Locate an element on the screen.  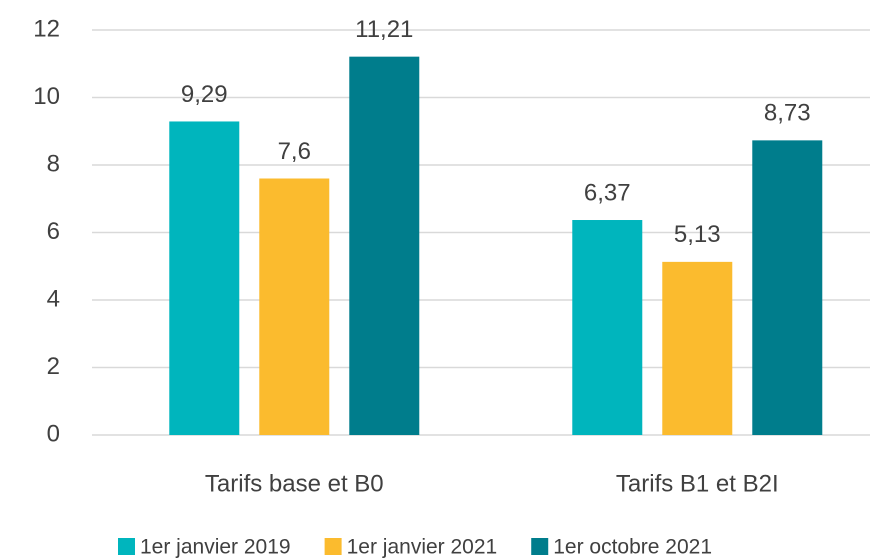
y-tick-label: 0 is located at coordinates (53, 433).